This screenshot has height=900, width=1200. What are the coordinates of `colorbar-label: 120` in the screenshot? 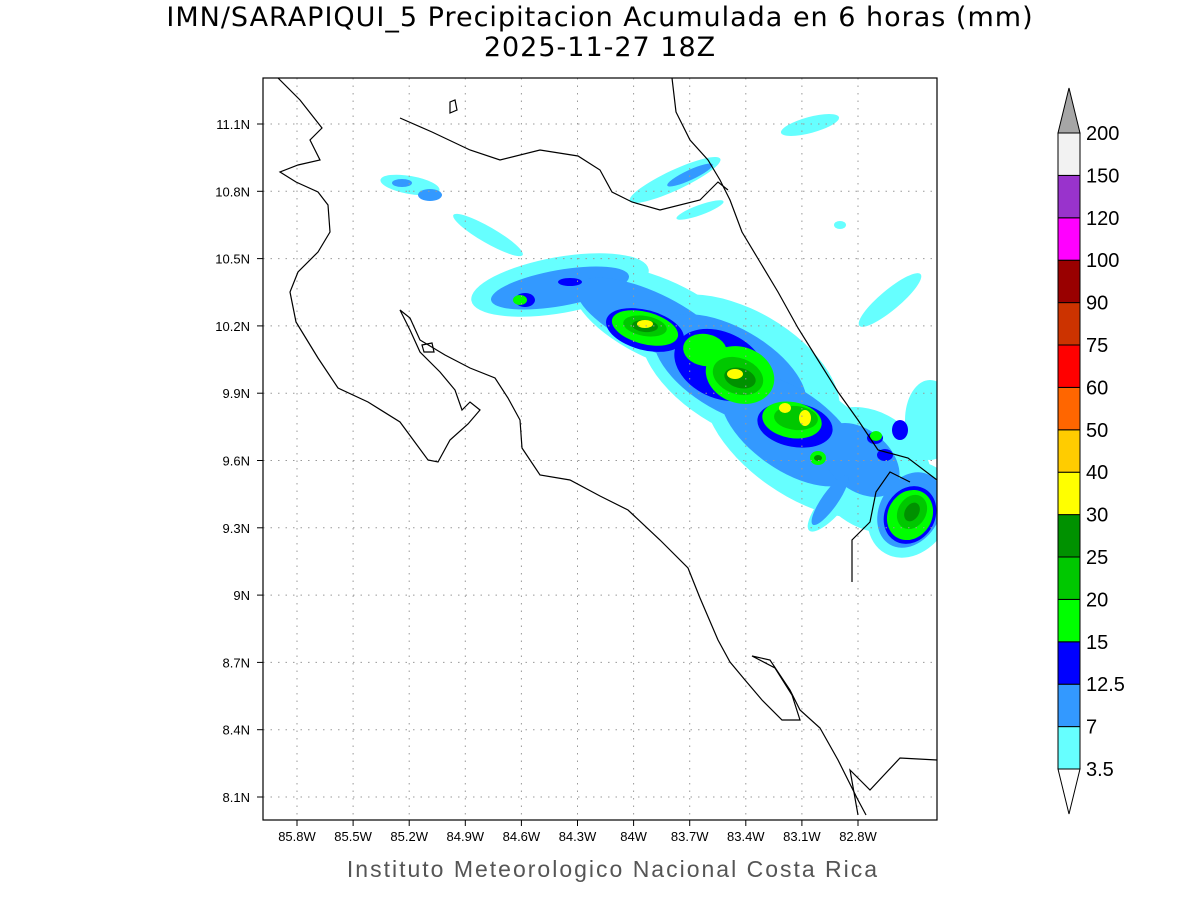 It's located at (1102, 219).